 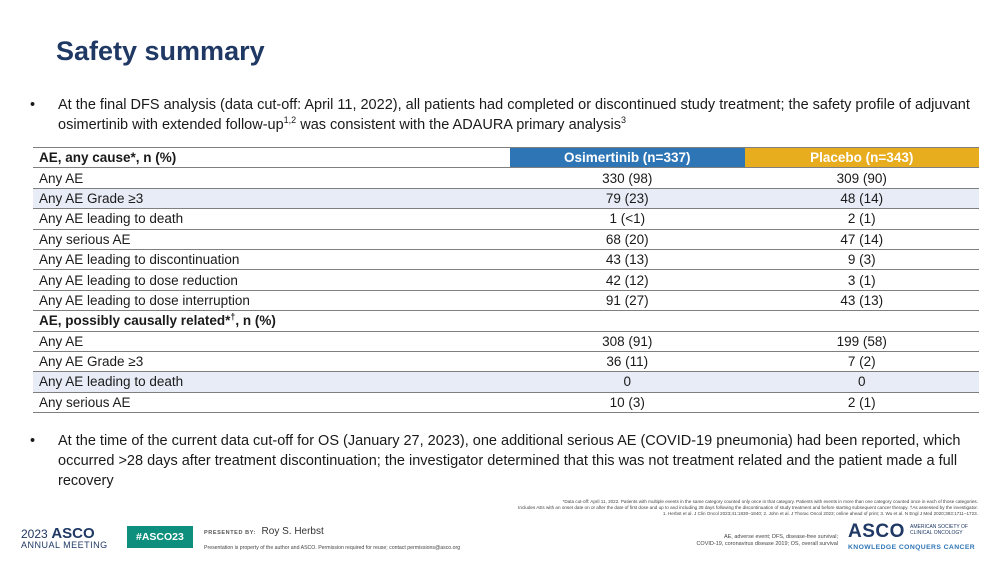 I want to click on row-label: Any AE leading to dose interruption, so click(x=272, y=301).